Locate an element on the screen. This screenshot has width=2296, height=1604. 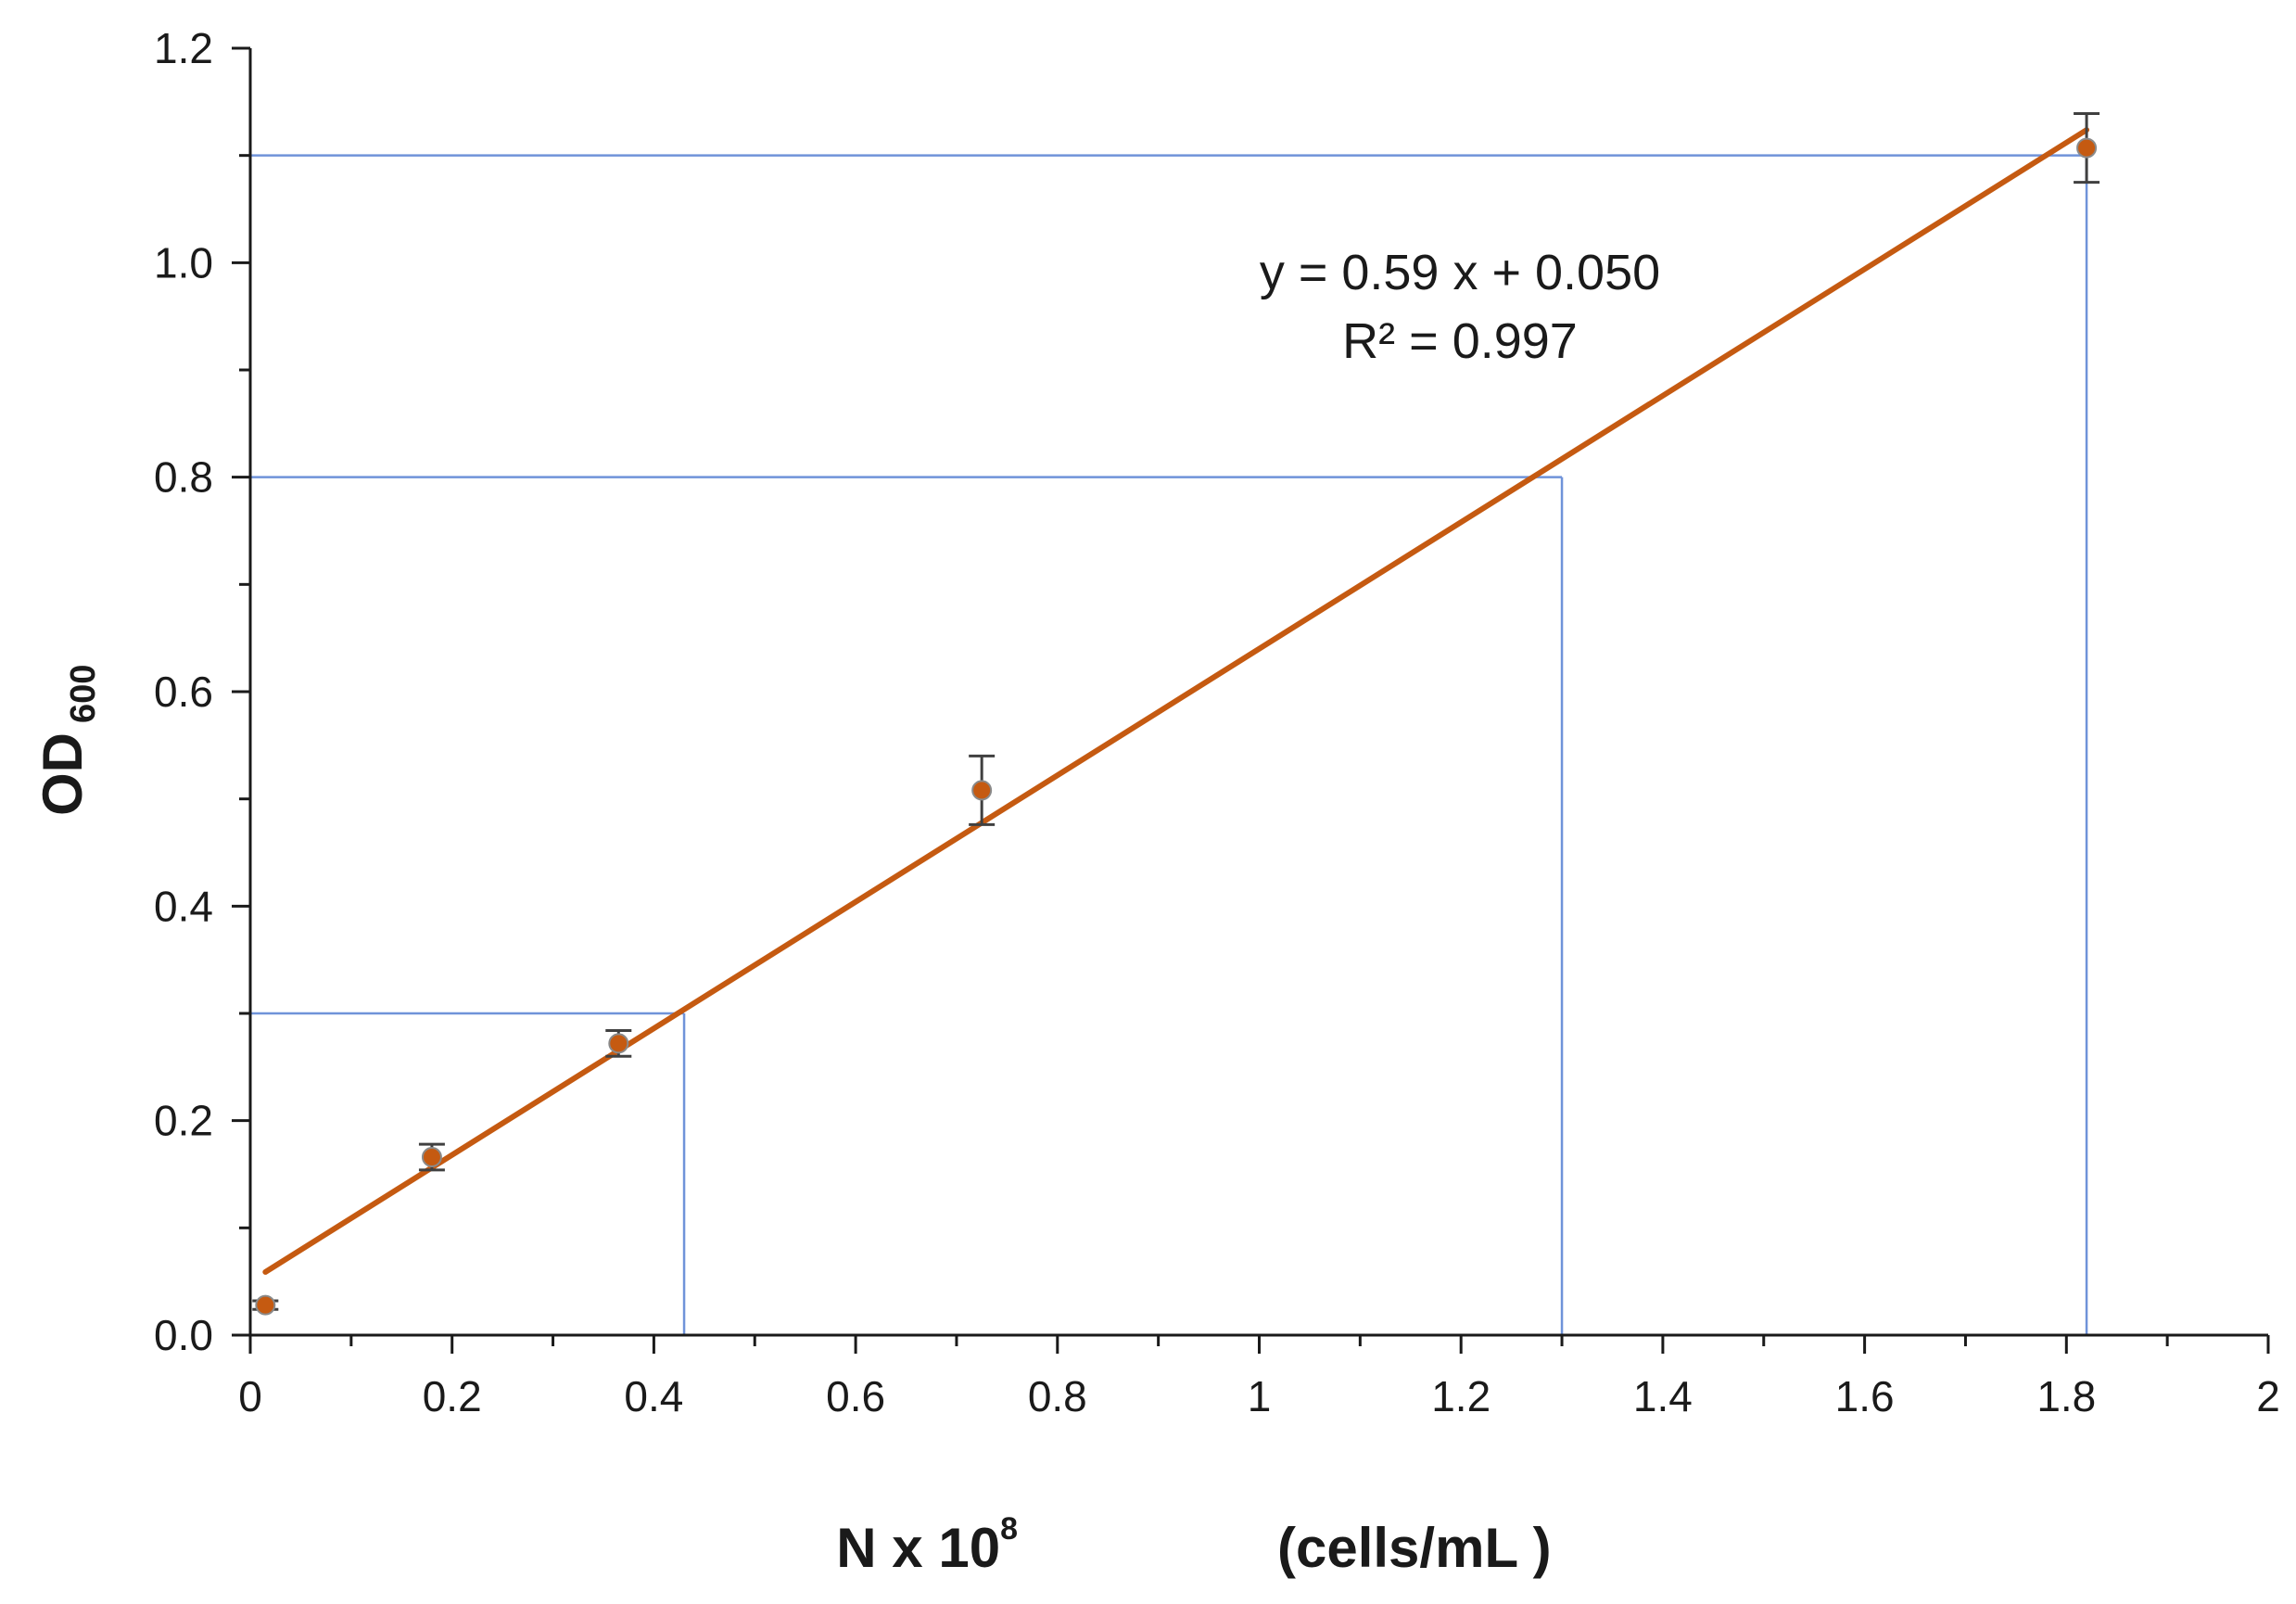
y-tick-label: 0.0 is located at coordinates (183, 1335).